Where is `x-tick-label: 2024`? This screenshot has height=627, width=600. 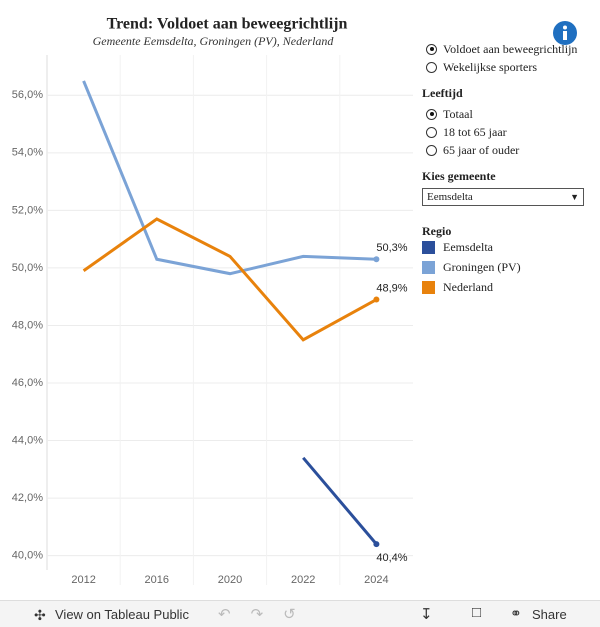 x-tick-label: 2024 is located at coordinates (376, 580).